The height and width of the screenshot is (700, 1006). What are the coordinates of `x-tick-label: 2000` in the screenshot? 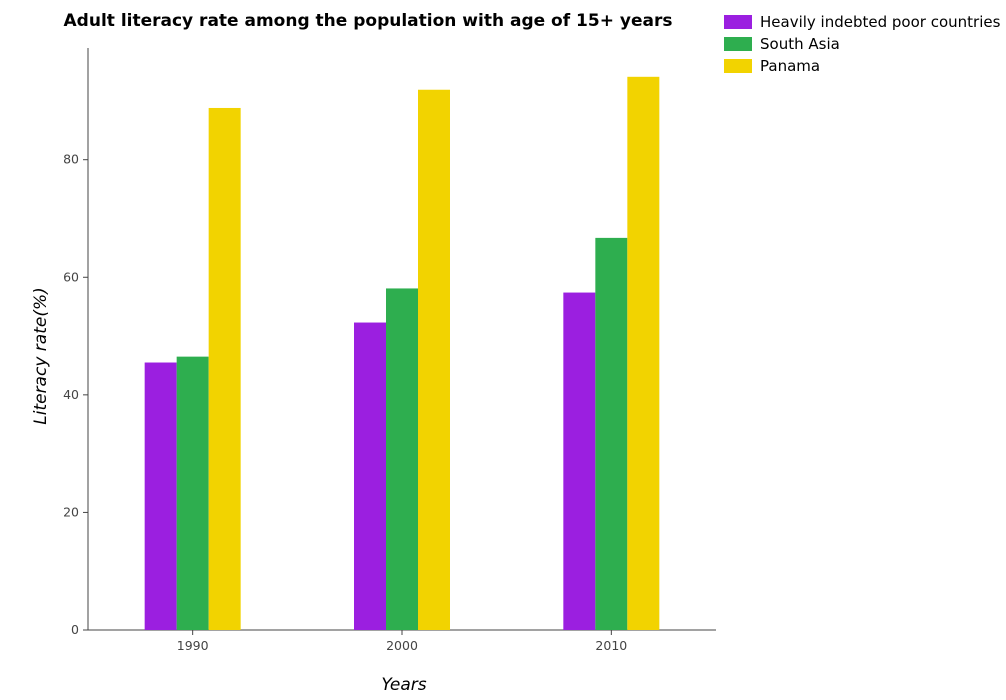 It's located at (402, 645).